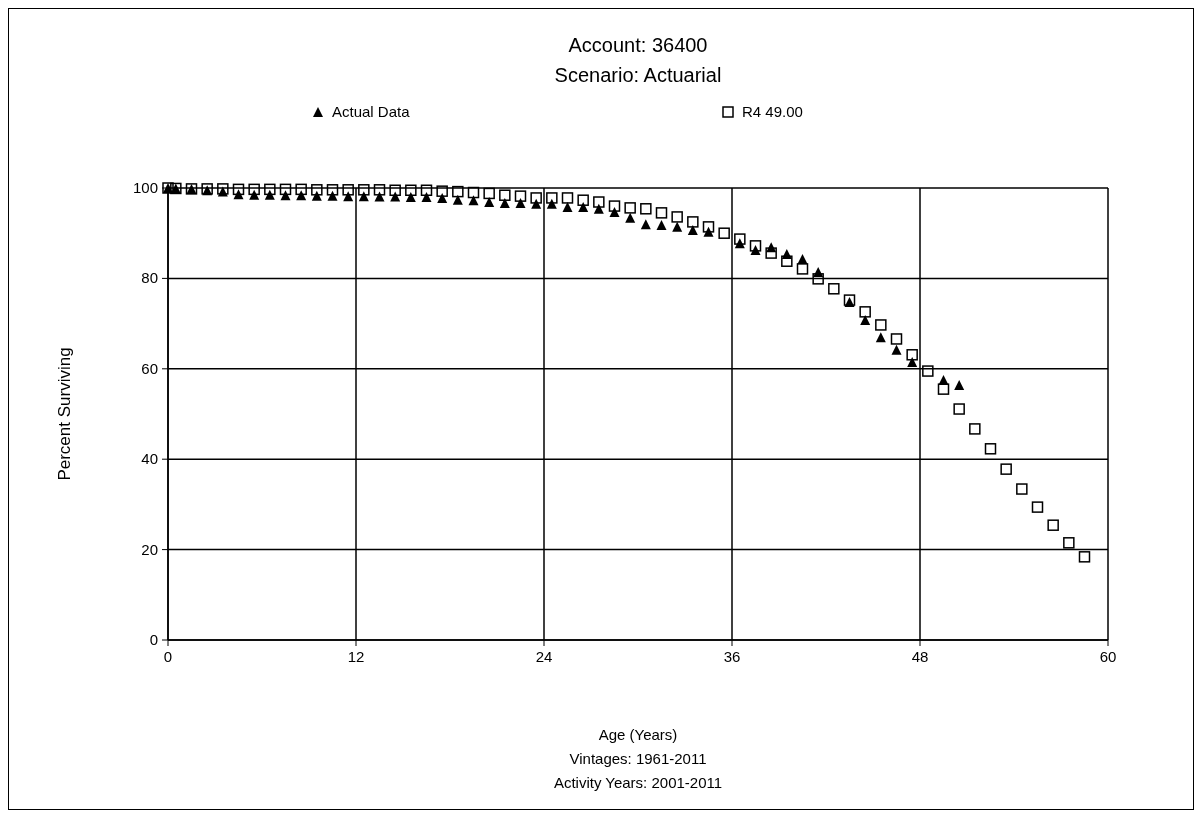  I want to click on y-tick-label: 100, so click(145, 187).